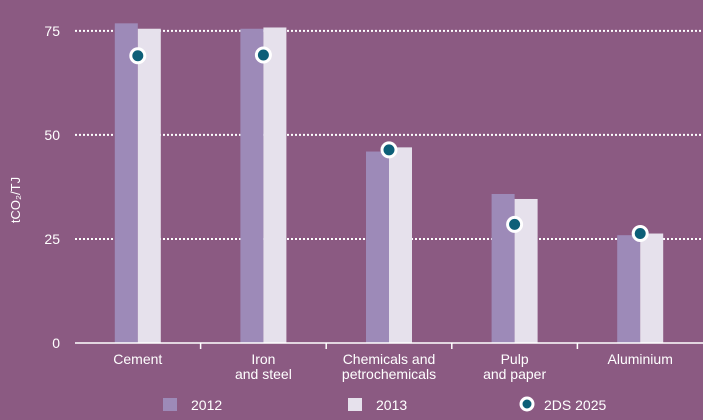  I want to click on legend-item-2012: 2012, so click(192, 405).